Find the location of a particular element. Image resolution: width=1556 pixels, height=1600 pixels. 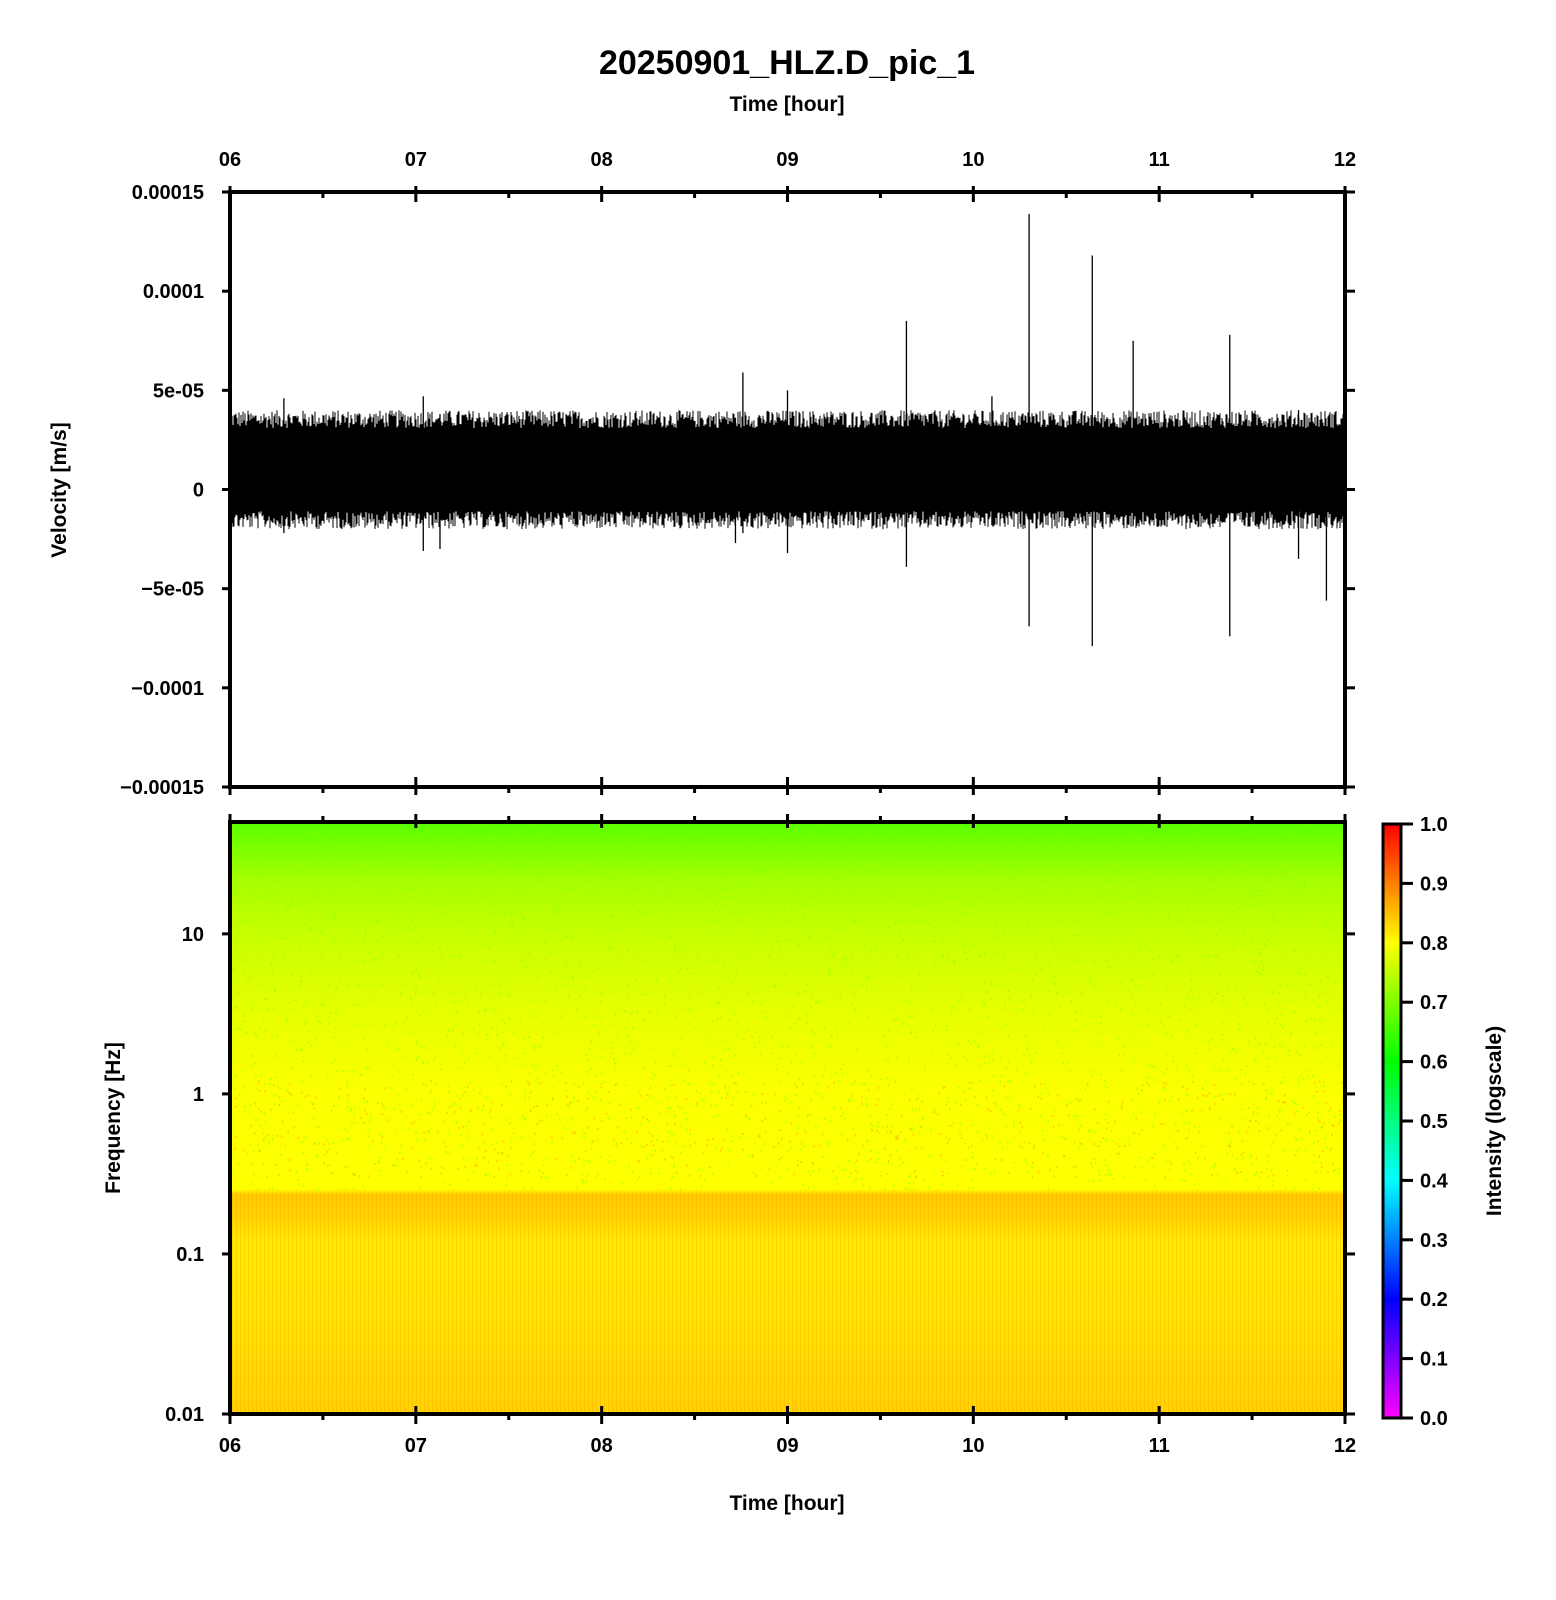

colorbar-scale is located at coordinates (1392, 1121).